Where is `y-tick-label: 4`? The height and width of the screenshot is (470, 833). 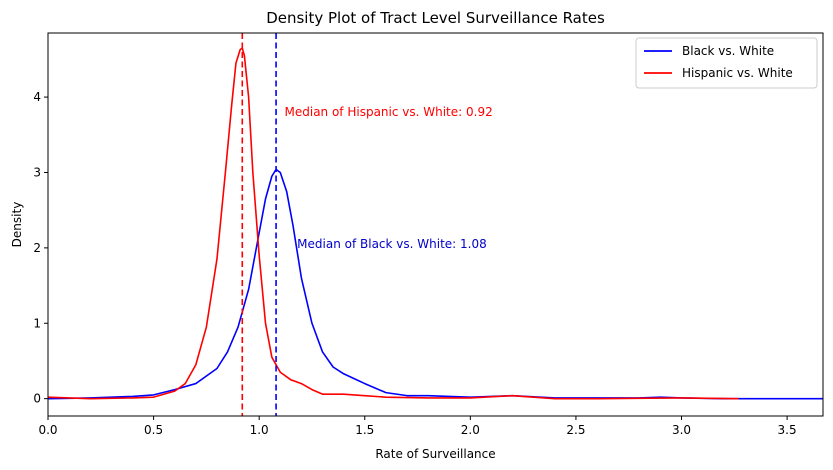
y-tick-label: 4 is located at coordinates (37, 97).